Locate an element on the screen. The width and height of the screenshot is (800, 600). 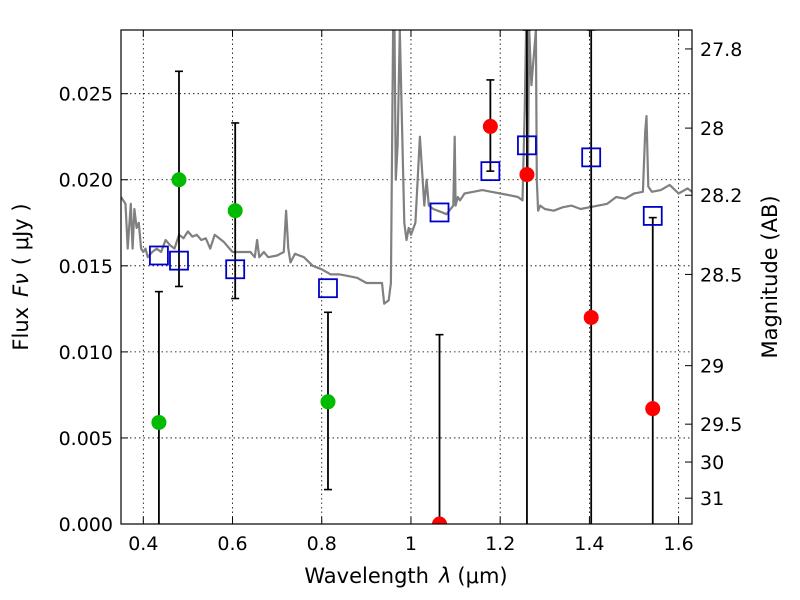
y-axis-title-unit: ( μJy ) is located at coordinates (21, 234).